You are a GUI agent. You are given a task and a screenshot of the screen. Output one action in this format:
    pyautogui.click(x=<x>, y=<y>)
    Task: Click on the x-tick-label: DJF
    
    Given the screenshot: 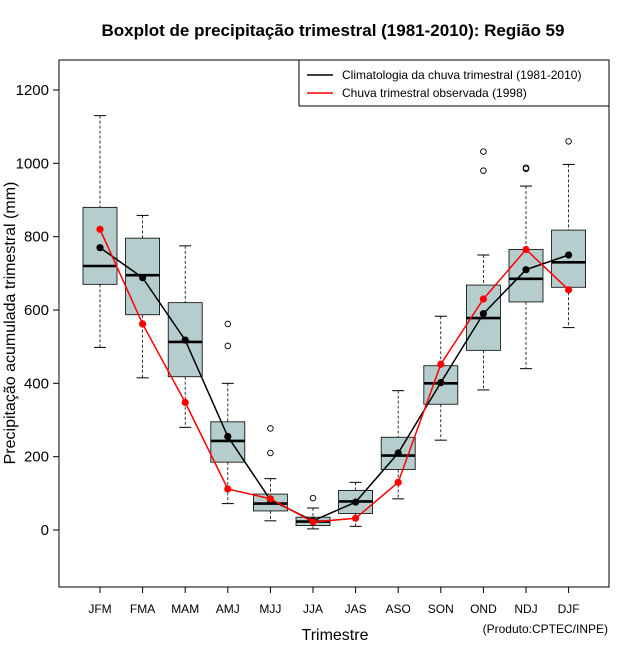 What is the action you would take?
    pyautogui.click(x=569, y=609)
    